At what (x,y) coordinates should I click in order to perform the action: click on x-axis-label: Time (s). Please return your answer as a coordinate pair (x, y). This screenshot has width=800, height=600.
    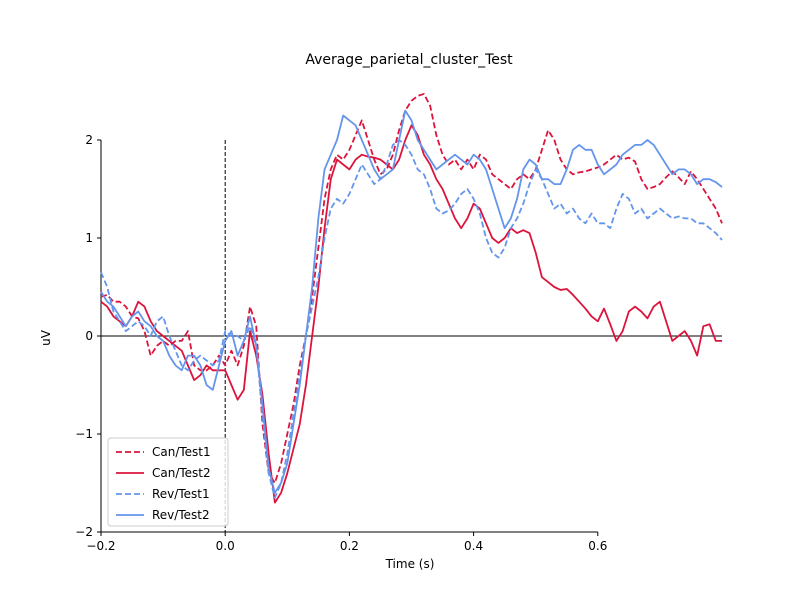
    Looking at the image, I should click on (410, 564).